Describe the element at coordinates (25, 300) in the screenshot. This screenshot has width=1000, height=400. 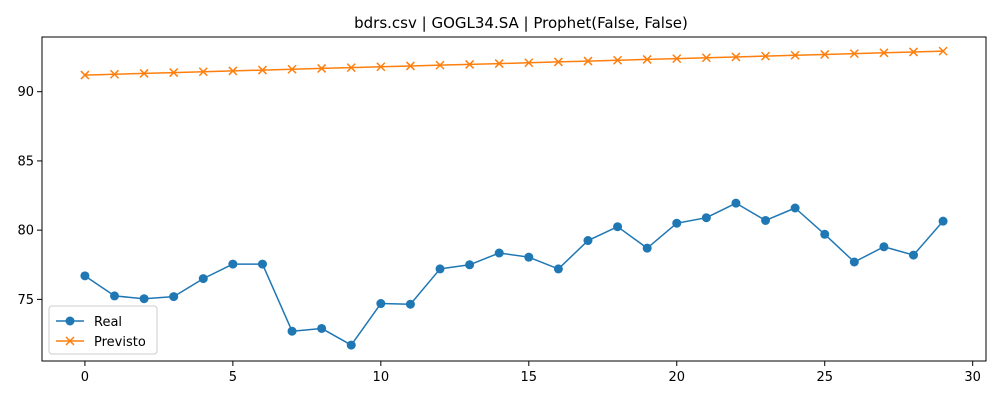
I see `y-tick-label: 75` at that location.